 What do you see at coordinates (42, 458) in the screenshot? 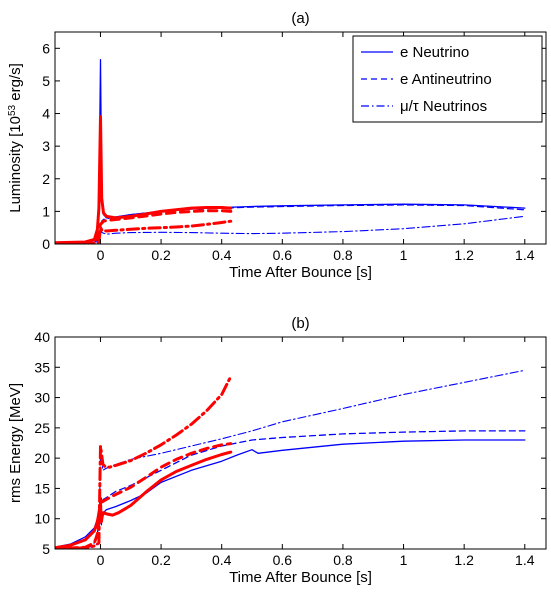
I see `y-tick-label: 20` at bounding box center [42, 458].